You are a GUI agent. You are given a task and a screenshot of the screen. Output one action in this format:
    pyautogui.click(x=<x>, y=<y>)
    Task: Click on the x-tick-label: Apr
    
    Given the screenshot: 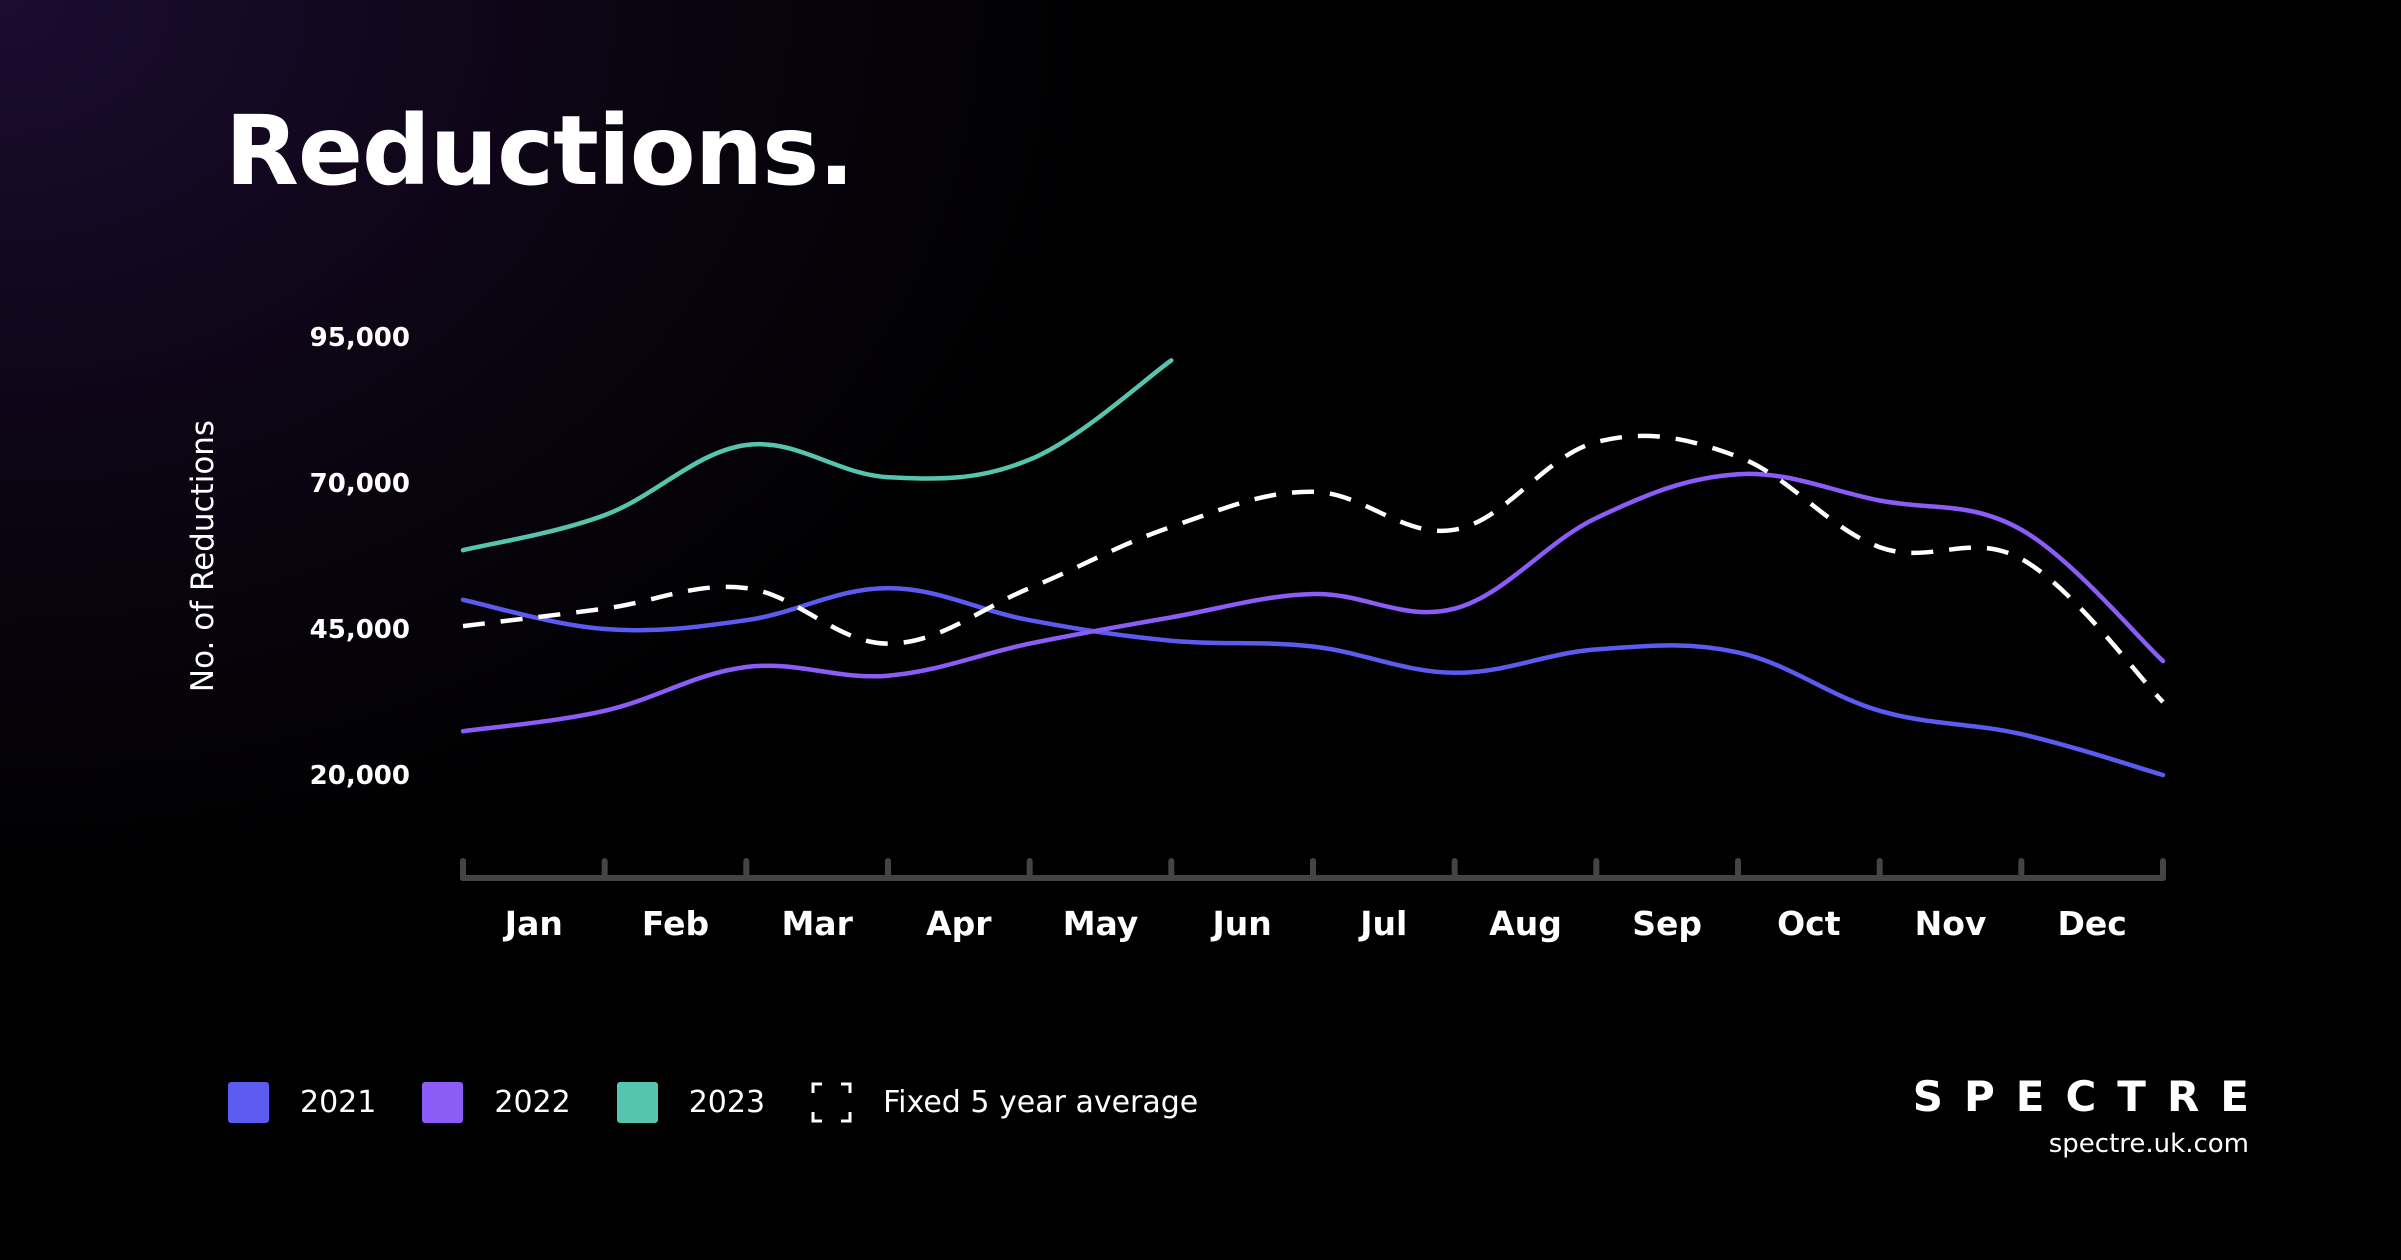 What is the action you would take?
    pyautogui.click(x=959, y=923)
    